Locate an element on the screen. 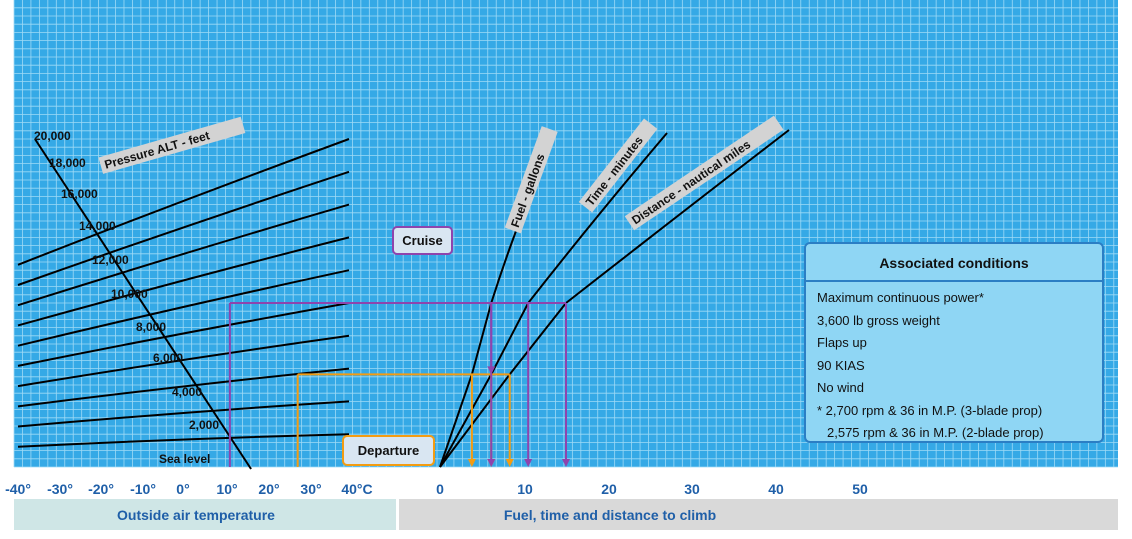 This screenshot has width=1132, height=539. climb-tick: 20 is located at coordinates (609, 489).